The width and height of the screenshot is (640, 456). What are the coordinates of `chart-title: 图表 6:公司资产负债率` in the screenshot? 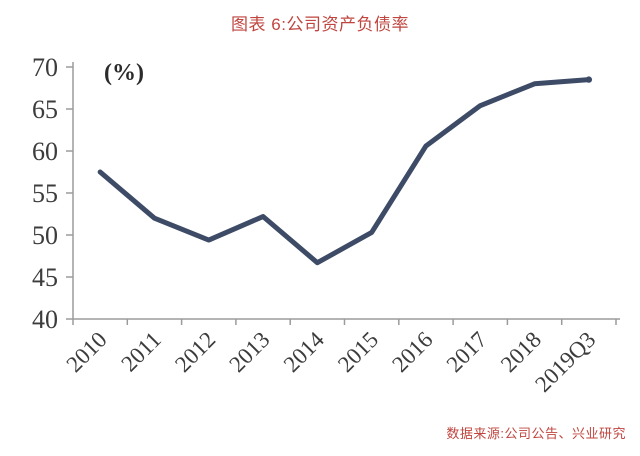 It's located at (320, 24).